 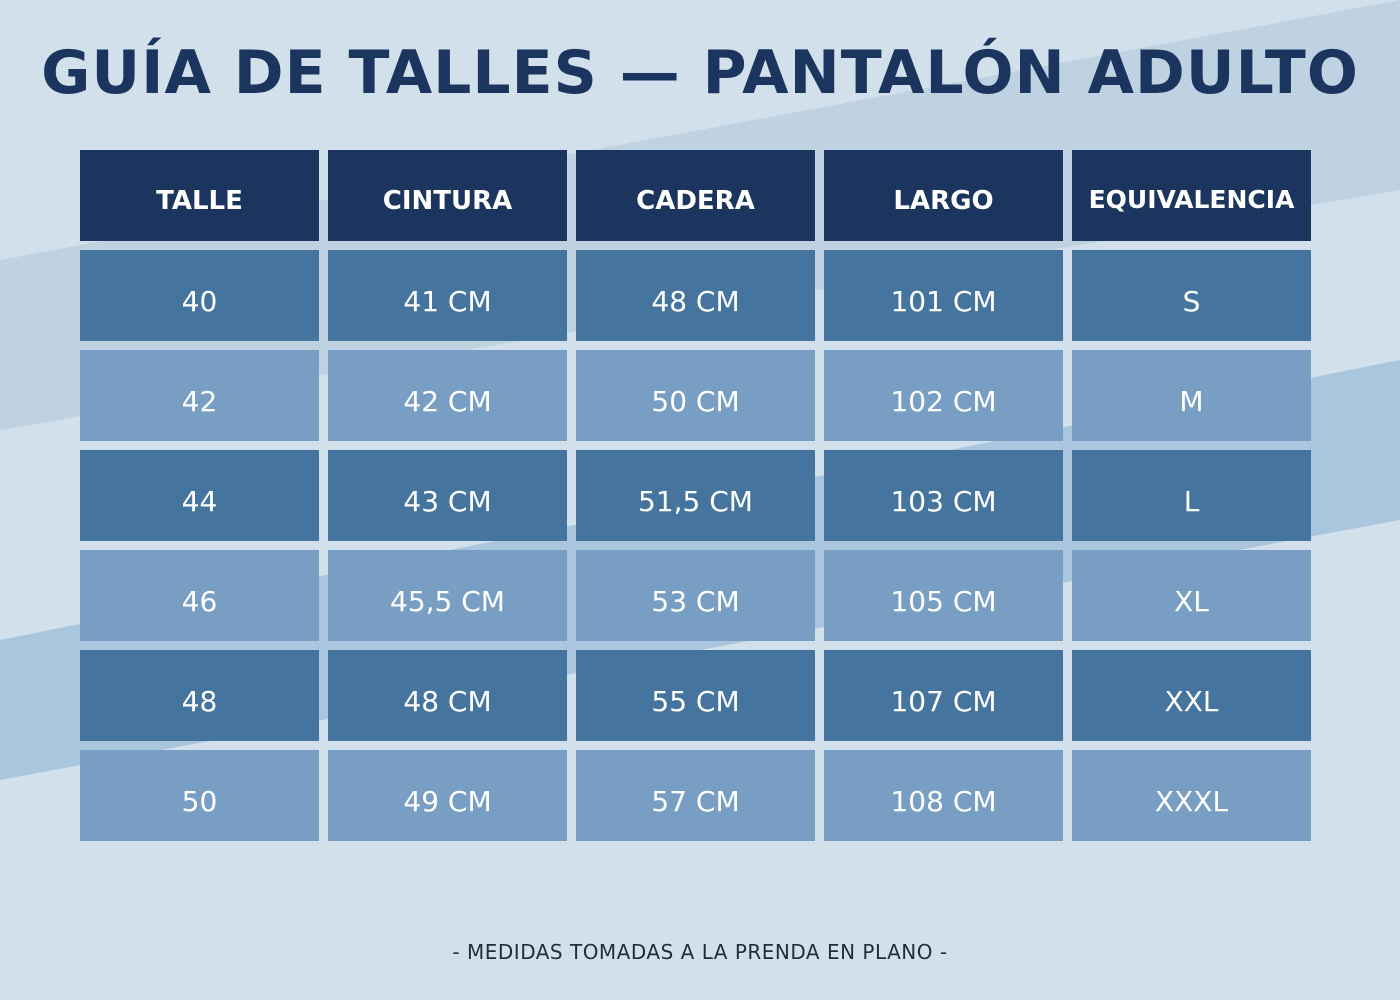 What do you see at coordinates (199, 495) in the screenshot?
I see `cell-talle: 44` at bounding box center [199, 495].